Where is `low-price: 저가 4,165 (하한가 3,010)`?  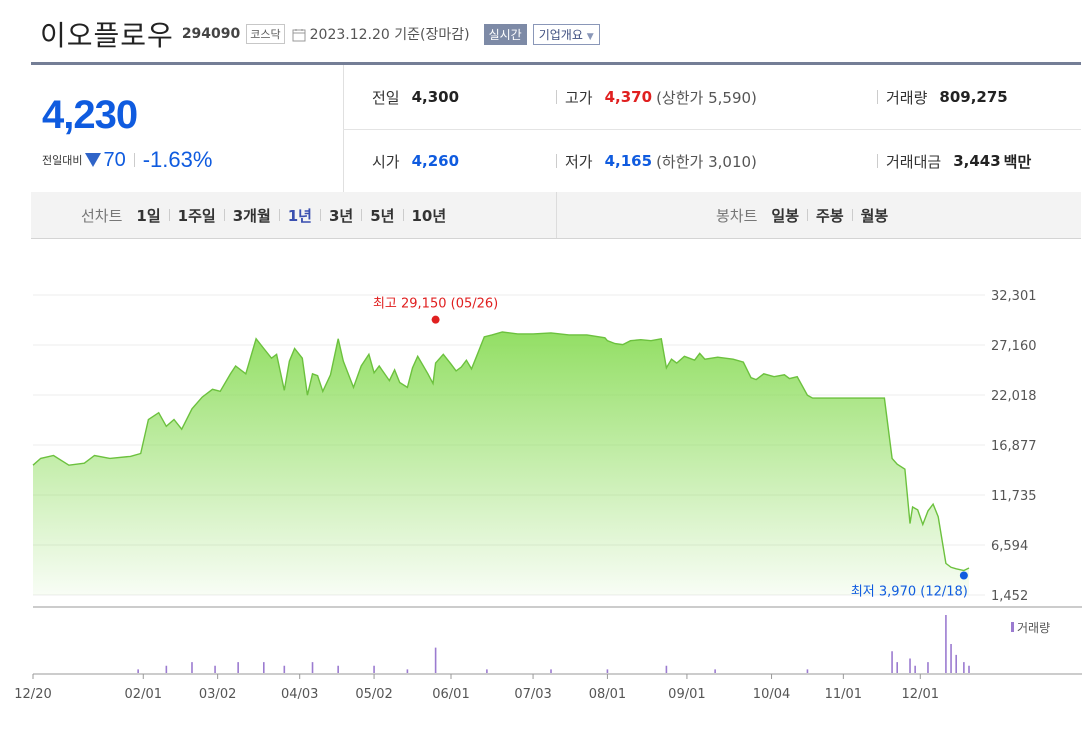
low-price: 저가 4,165 (하한가 3,010) is located at coordinates (656, 161).